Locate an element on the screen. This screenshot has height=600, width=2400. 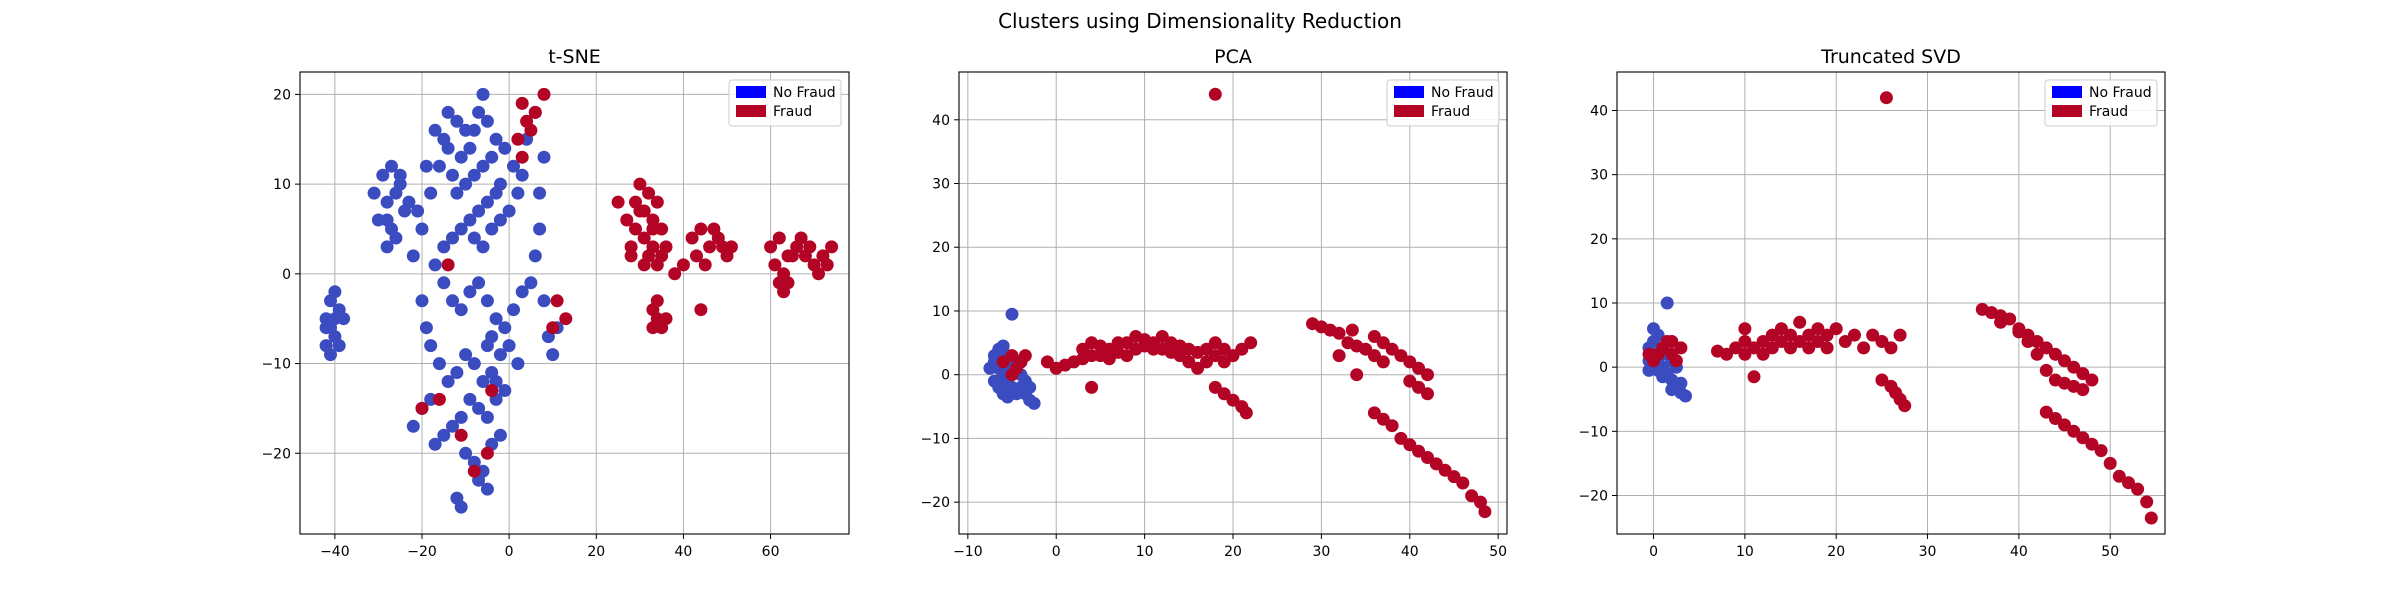
x-tick-label: −40 is located at coordinates (335, 552).